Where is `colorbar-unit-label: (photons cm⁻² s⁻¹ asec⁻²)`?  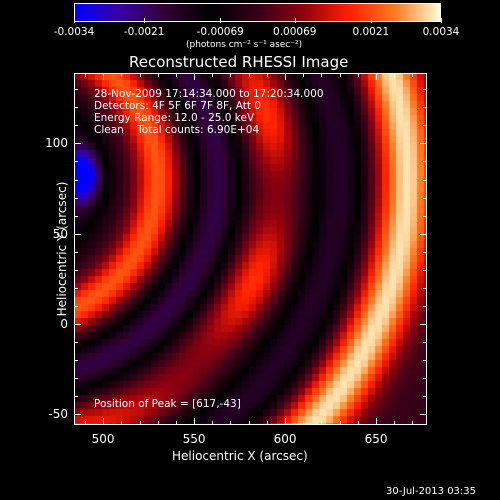 colorbar-unit-label: (photons cm⁻² s⁻¹ asec⁻²) is located at coordinates (244, 45).